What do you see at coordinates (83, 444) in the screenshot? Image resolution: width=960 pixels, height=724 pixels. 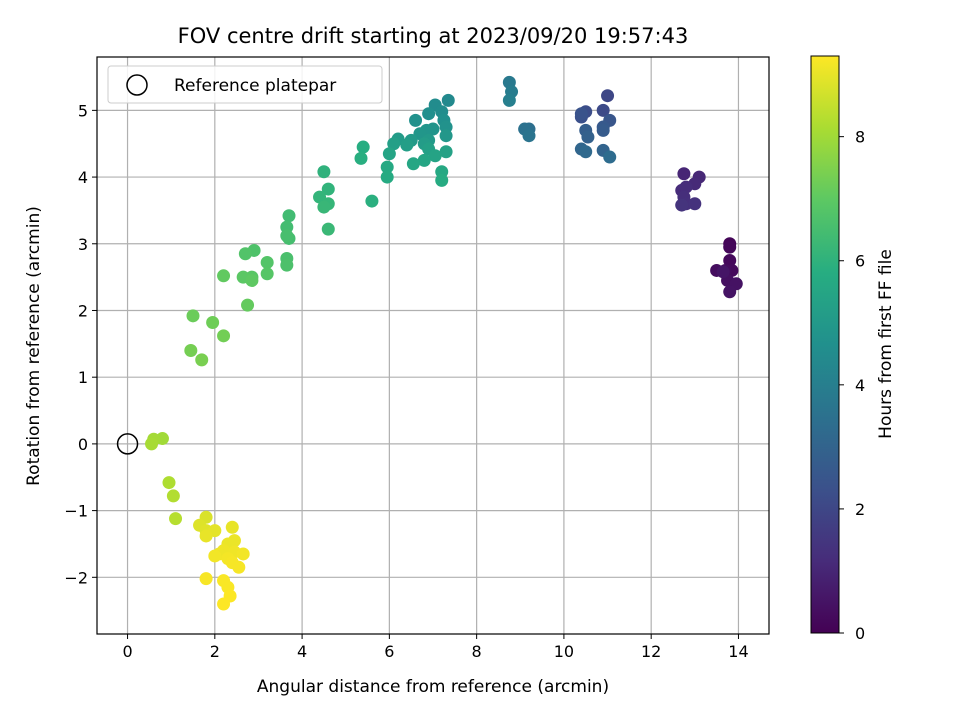 I see `y-tick-label: 0` at bounding box center [83, 444].